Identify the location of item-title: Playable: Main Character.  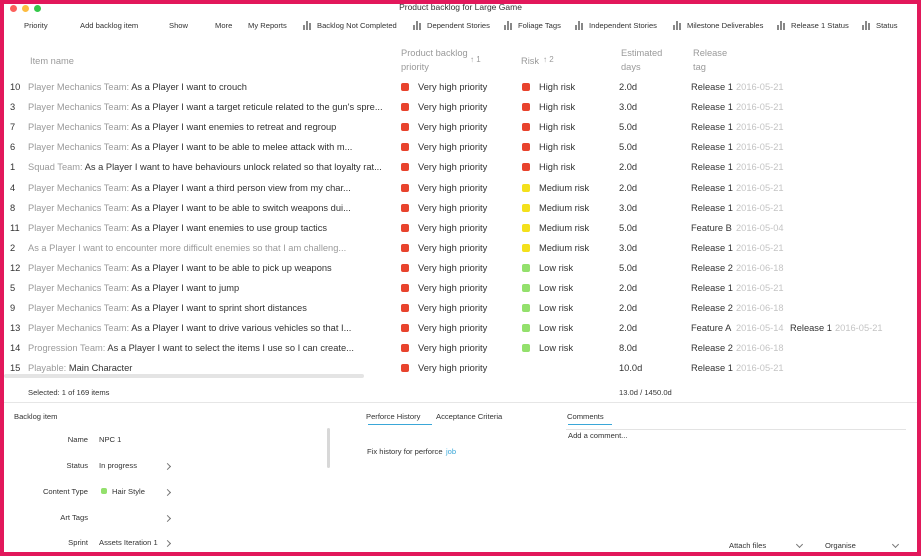
(80, 368).